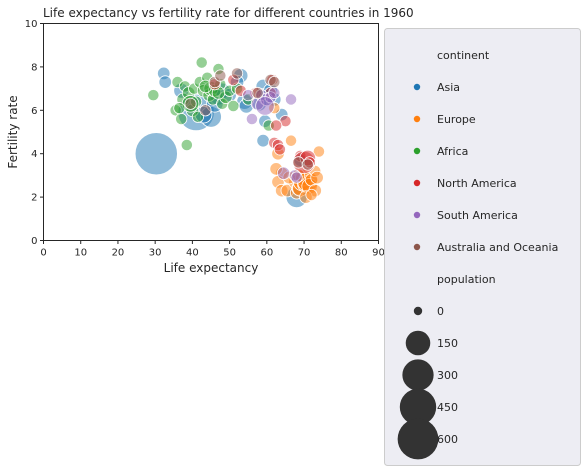  Describe the element at coordinates (447, 439) in the screenshot. I see `legend-size-label: 600` at that location.